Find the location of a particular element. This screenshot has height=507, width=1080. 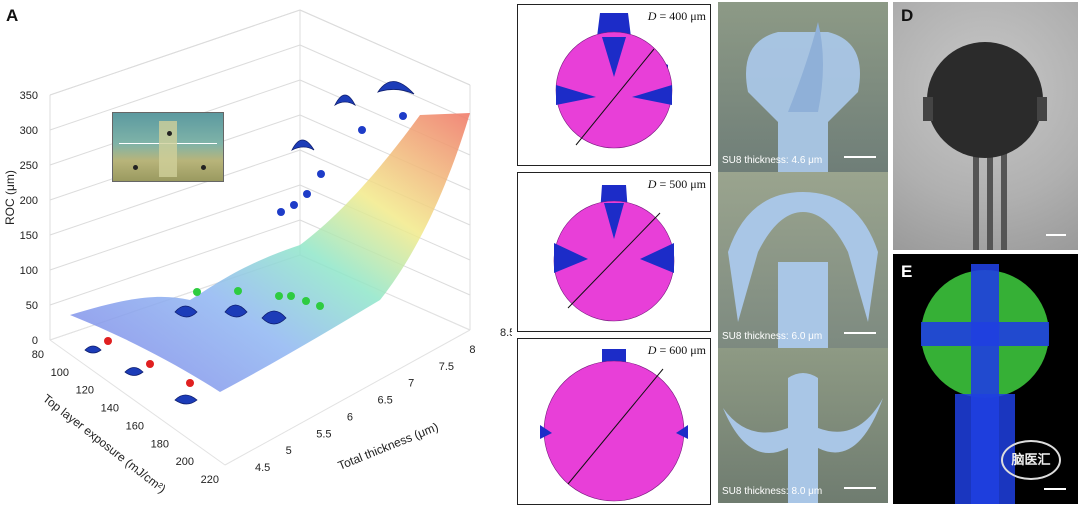

panel-label-d: D is located at coordinates (907, 15).